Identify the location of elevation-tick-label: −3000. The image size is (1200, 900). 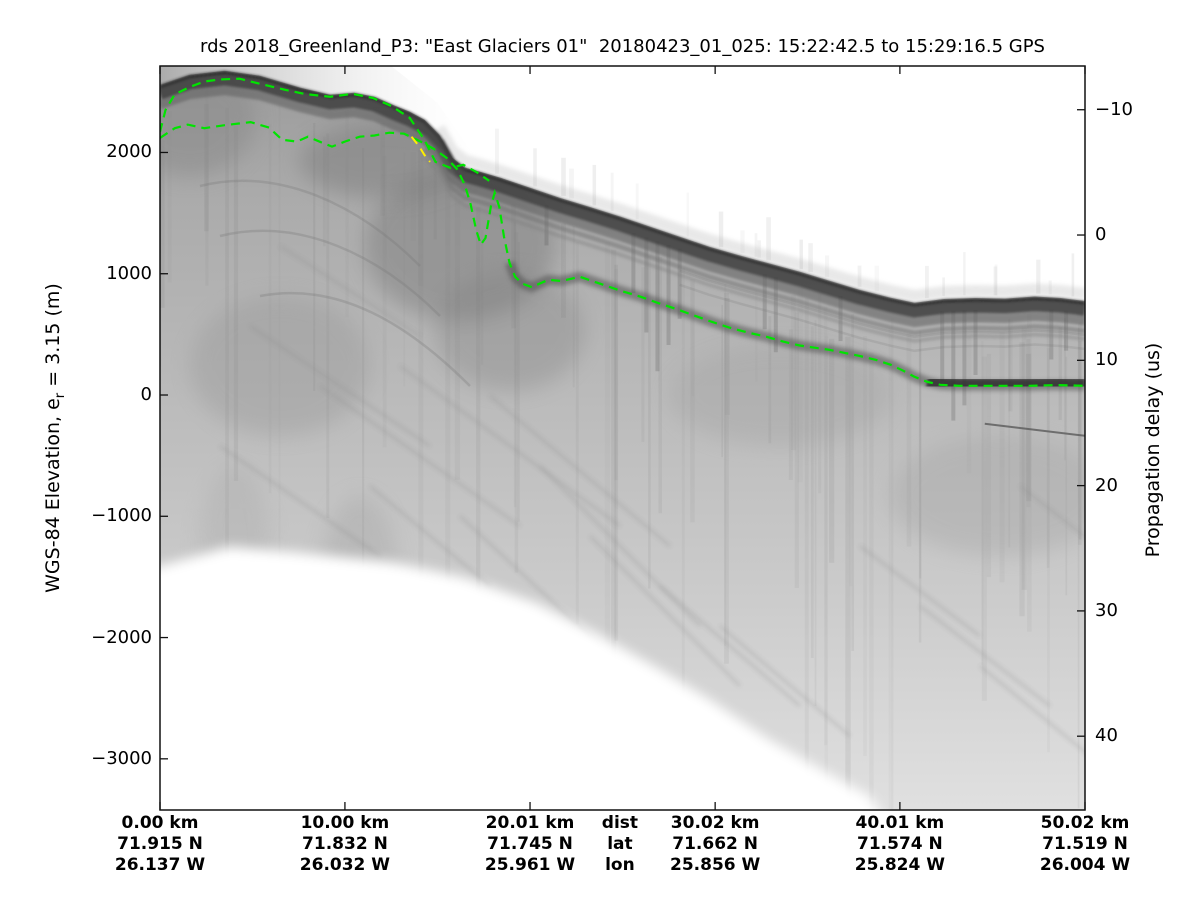
(121, 758).